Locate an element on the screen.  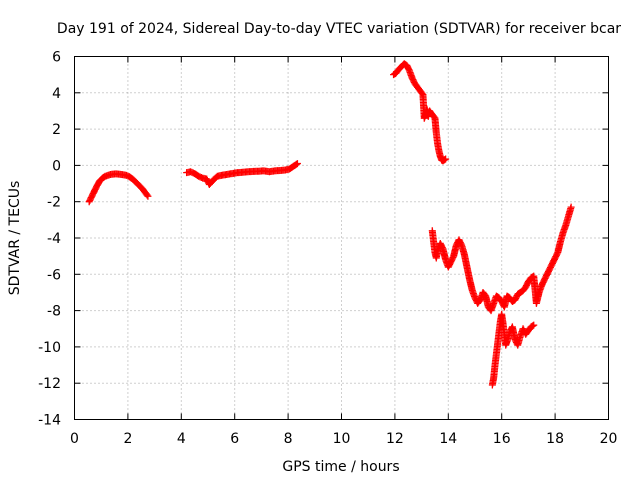
y-axis-label: SDTVAR / TECUs is located at coordinates (15, 238).